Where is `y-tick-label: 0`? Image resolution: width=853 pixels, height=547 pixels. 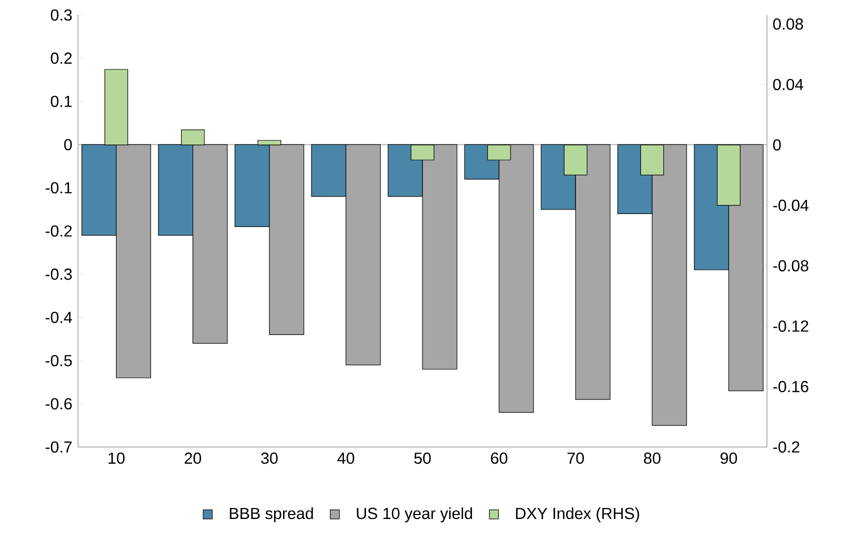 y-tick-label: 0 is located at coordinates (68, 144).